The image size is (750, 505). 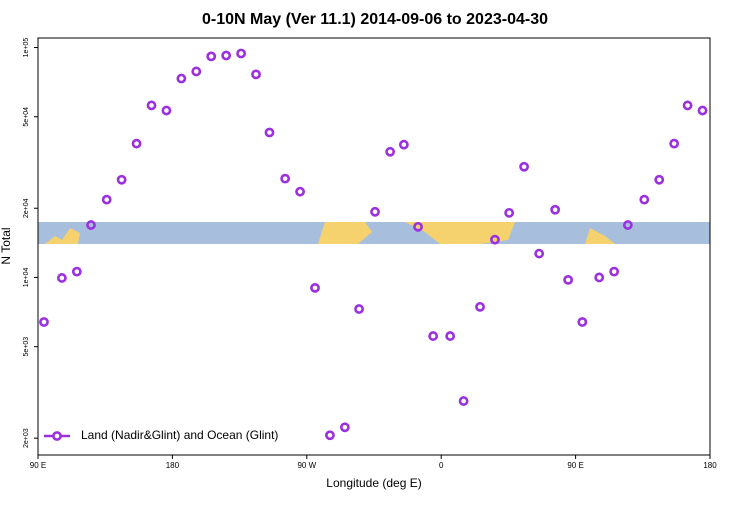 What do you see at coordinates (441, 465) in the screenshot?
I see `x-tick-label: 0` at bounding box center [441, 465].